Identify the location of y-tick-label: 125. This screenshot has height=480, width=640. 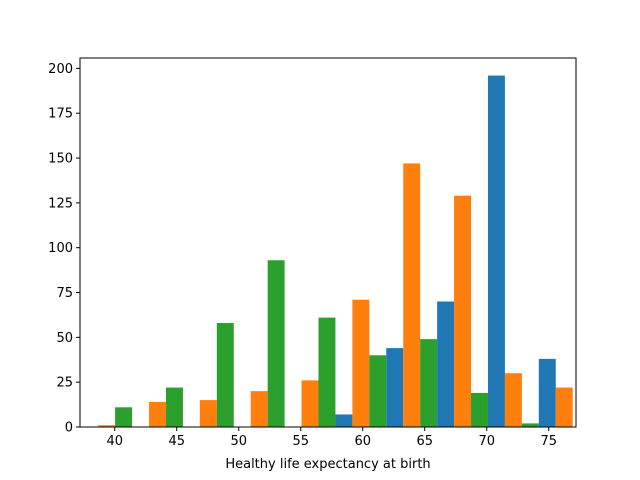
(60, 203).